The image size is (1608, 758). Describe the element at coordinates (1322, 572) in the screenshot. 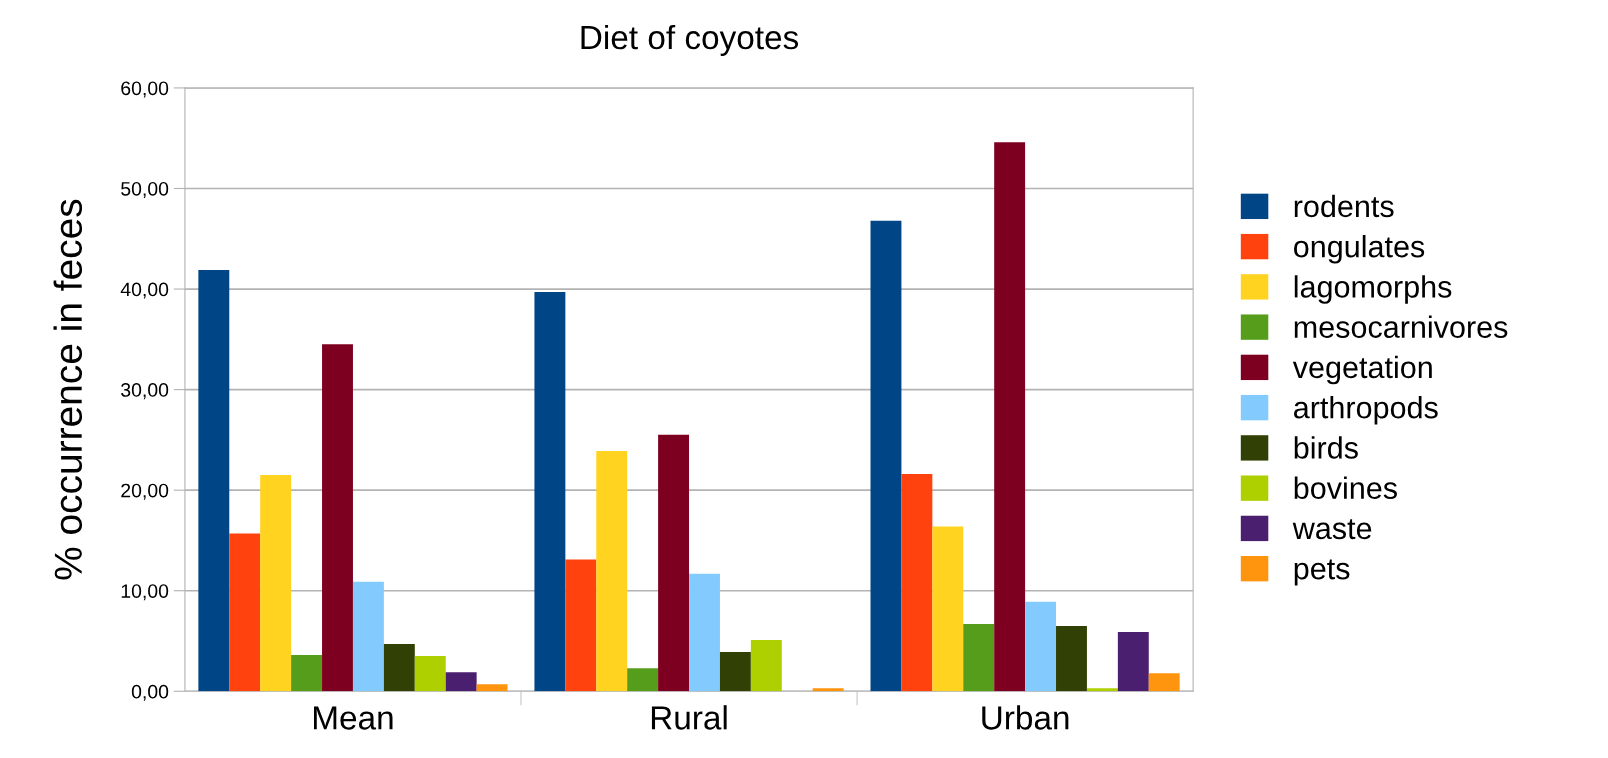

I see `legend-label: pets` at that location.